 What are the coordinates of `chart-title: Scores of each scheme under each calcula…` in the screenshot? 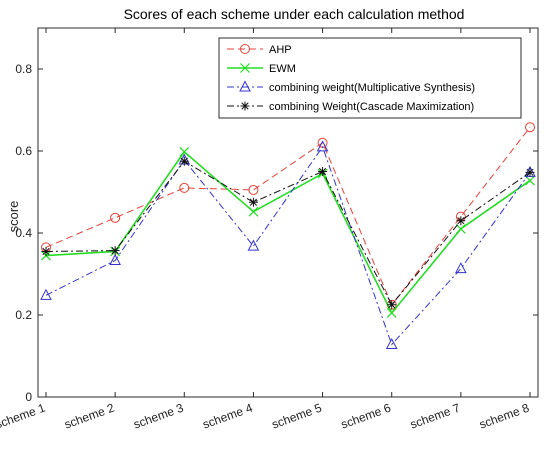 It's located at (294, 14).